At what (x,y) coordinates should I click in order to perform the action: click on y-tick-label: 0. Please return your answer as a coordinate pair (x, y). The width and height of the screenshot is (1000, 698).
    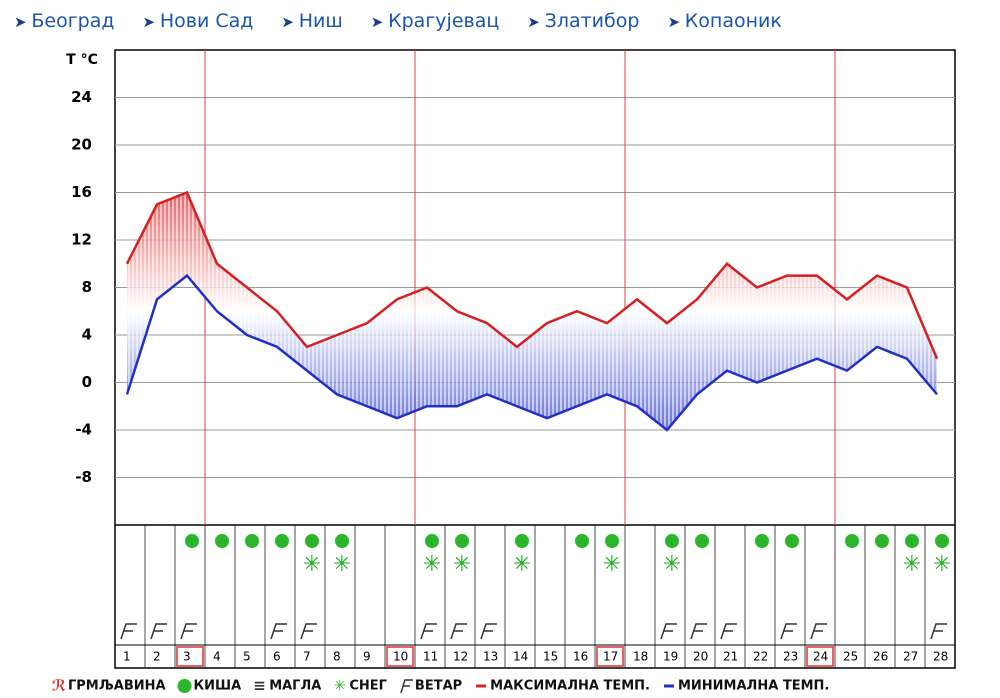
    Looking at the image, I should click on (87, 382).